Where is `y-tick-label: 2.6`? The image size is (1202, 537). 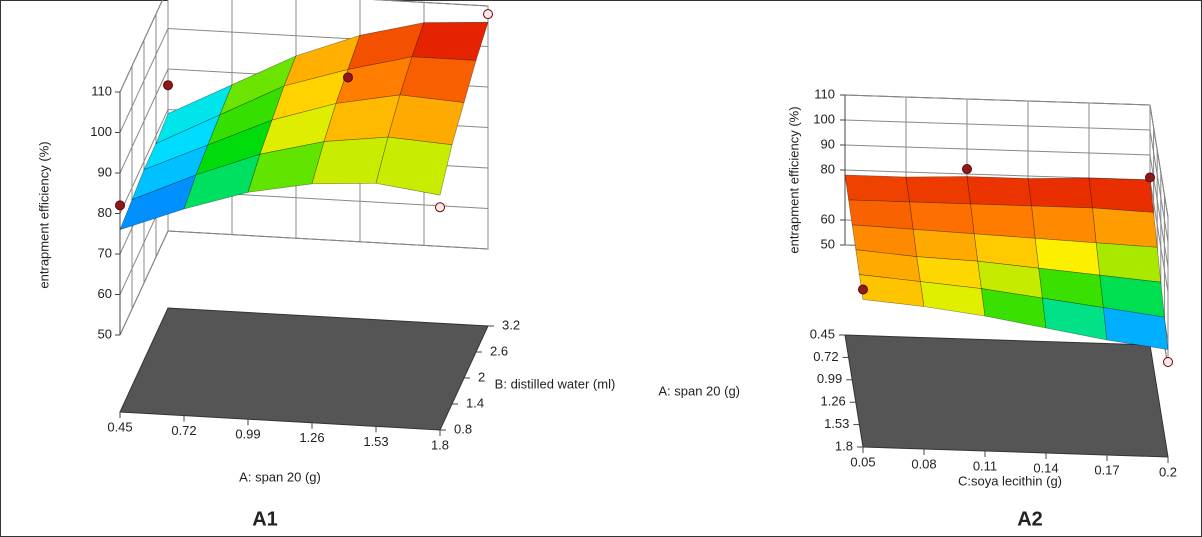
y-tick-label: 2.6 is located at coordinates (499, 350).